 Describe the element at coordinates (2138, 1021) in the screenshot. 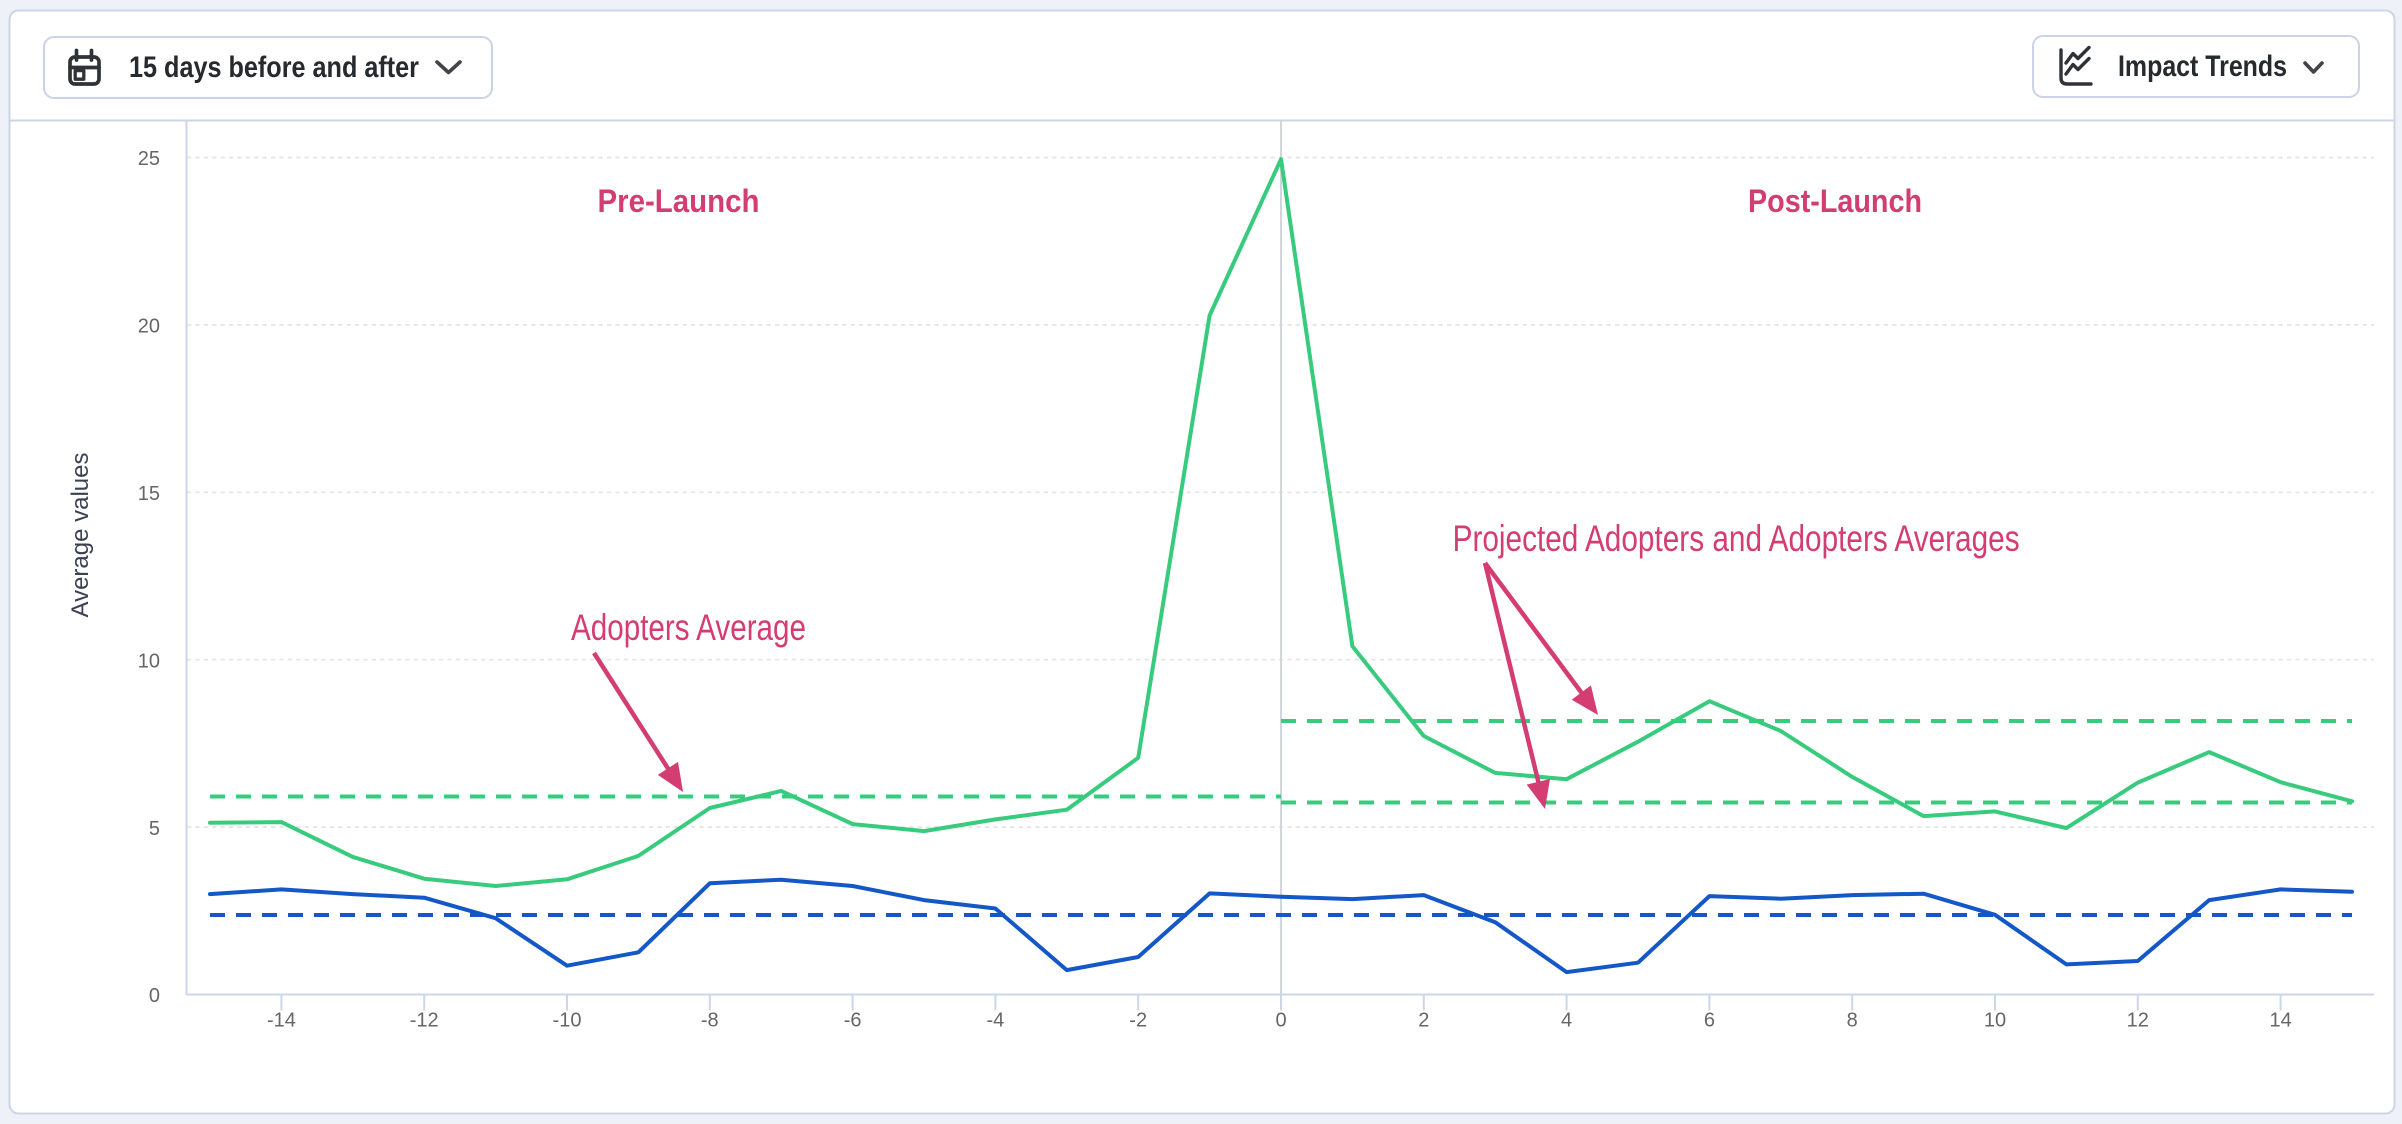

I see `svg-text: 12` at that location.